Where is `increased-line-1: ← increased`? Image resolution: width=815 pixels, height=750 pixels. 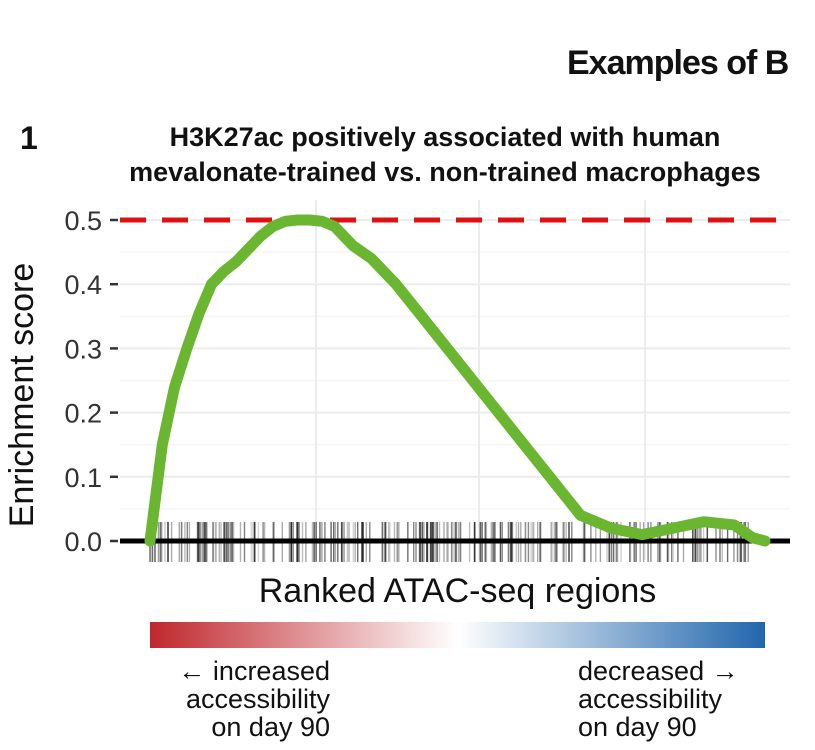 increased-line-1: ← increased is located at coordinates (254, 671).